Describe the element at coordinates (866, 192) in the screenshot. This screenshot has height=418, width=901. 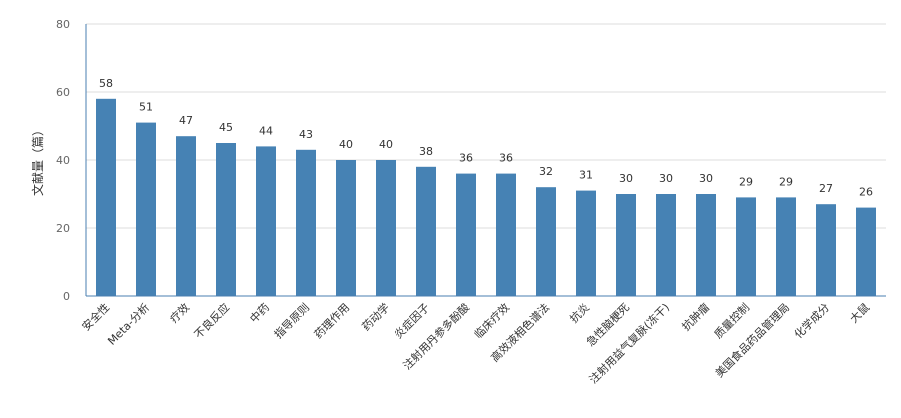
I see `data-label: 26` at that location.